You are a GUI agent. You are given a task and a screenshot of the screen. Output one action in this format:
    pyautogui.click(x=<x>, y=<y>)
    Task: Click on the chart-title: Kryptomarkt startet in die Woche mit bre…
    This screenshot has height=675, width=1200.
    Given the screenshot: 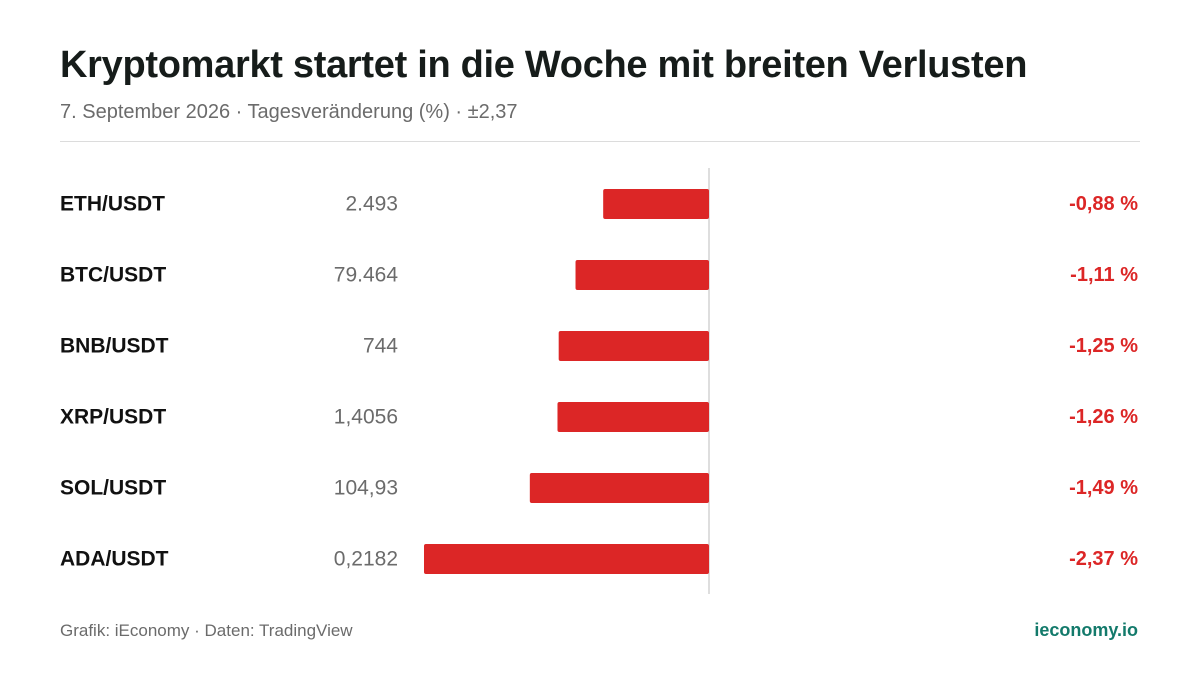 What is the action you would take?
    pyautogui.click(x=544, y=65)
    